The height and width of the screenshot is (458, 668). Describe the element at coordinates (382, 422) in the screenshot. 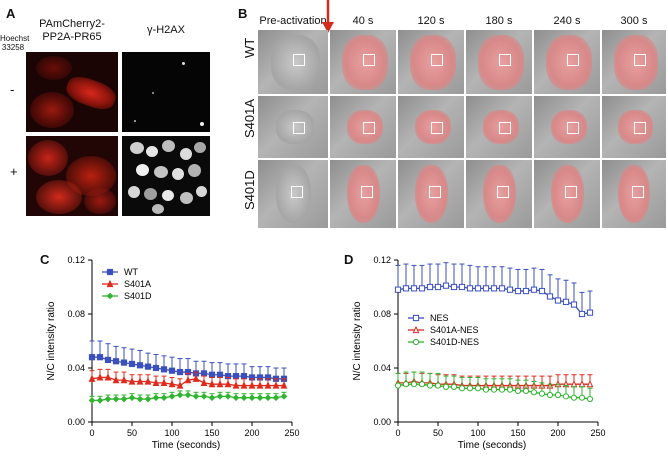

I see `chart-d-y-tick-label: 0.00` at that location.